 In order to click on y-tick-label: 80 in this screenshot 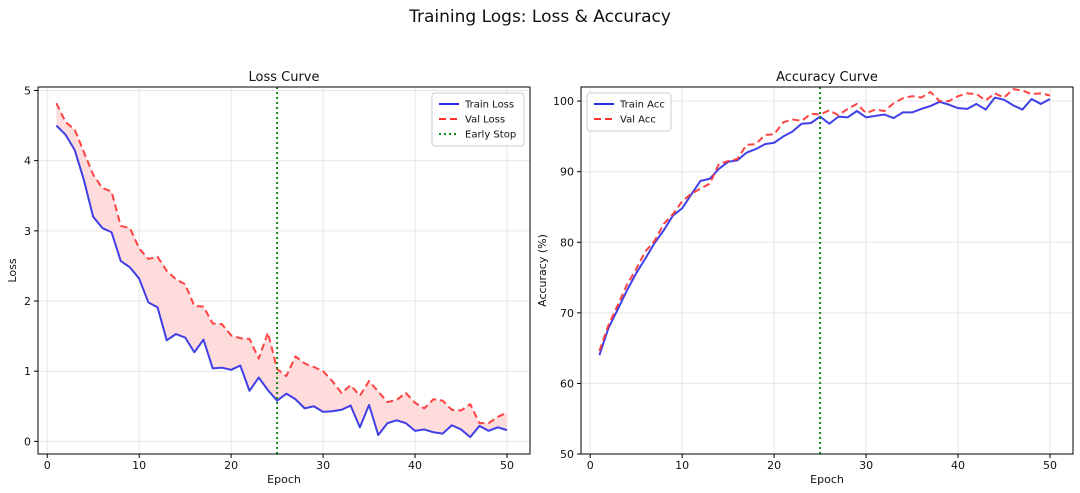, I will do `click(567, 242)`.